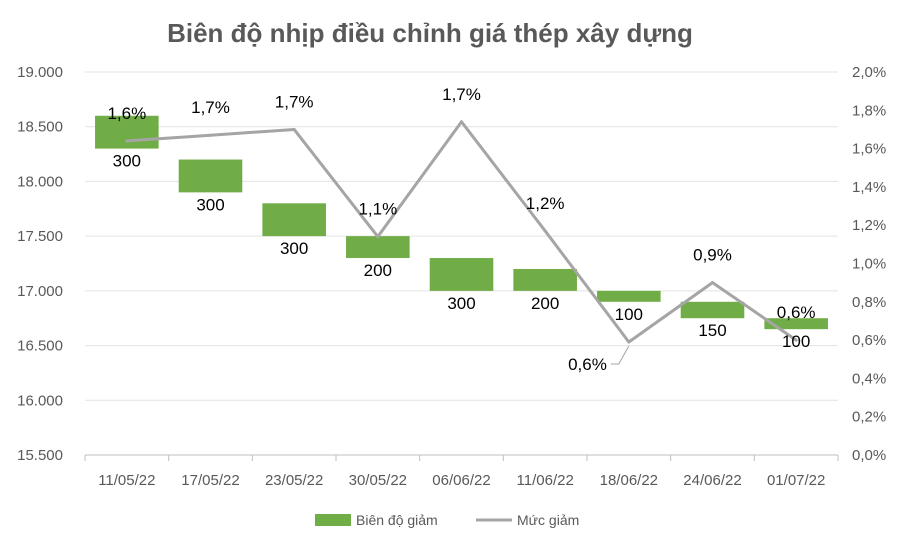 This screenshot has height=544, width=902. What do you see at coordinates (869, 455) in the screenshot?
I see `right-tick-label: 0,0%` at bounding box center [869, 455].